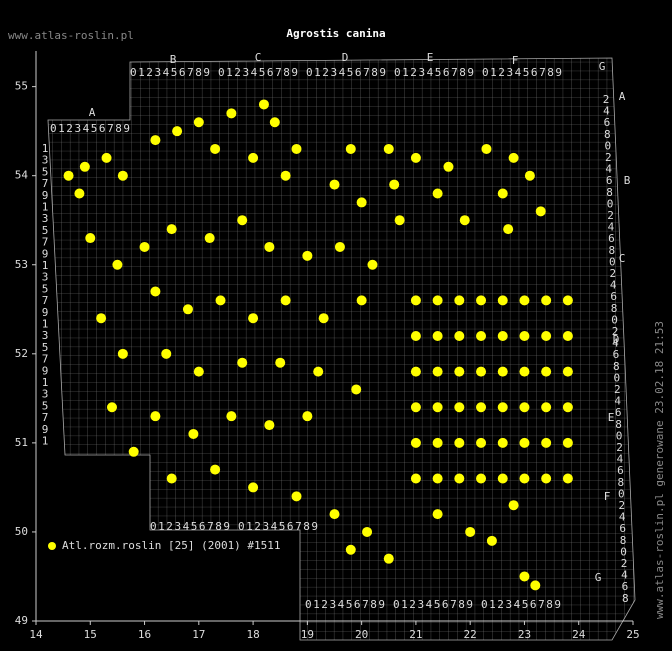 This screenshot has width=672, height=651. I want to click on grid-digit: 4, so click(624, 575).